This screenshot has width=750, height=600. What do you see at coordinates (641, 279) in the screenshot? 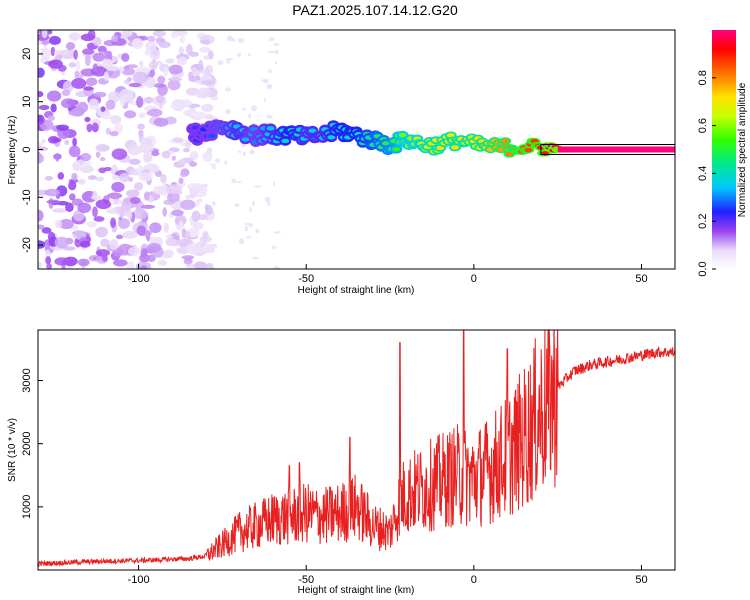
I see `x-tick-label: 50` at bounding box center [641, 279].